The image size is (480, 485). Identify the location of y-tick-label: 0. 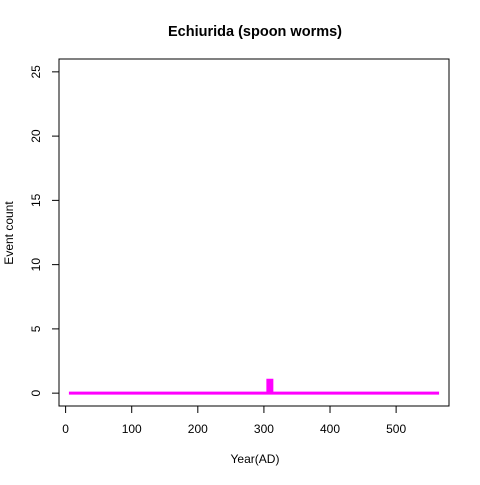
(36, 392).